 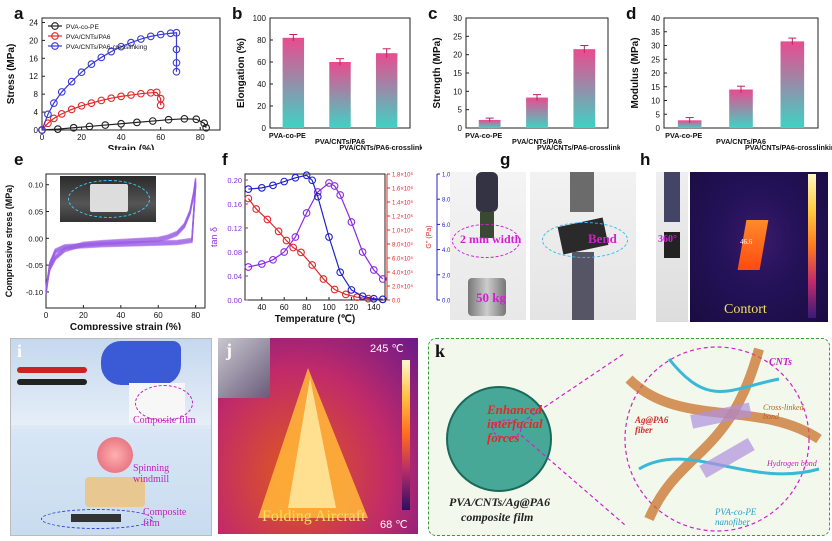 What do you see at coordinates (403, 203) in the screenshot?
I see `mid-tick-label: 1.4×10⁶` at bounding box center [403, 203].